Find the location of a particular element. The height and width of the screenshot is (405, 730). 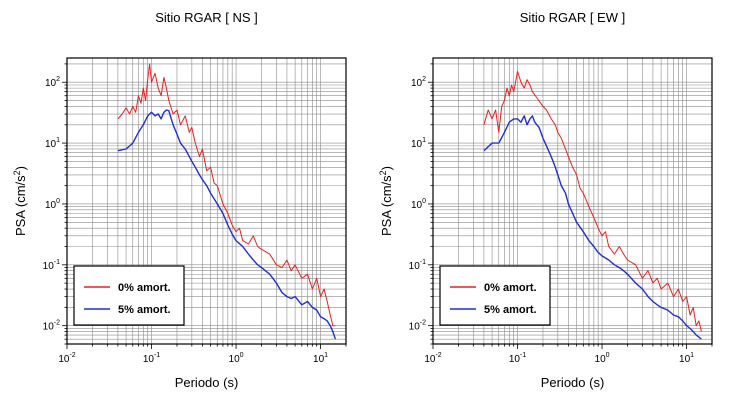

chart-title: Sitio RGAR [ EW ] is located at coordinates (572, 17).